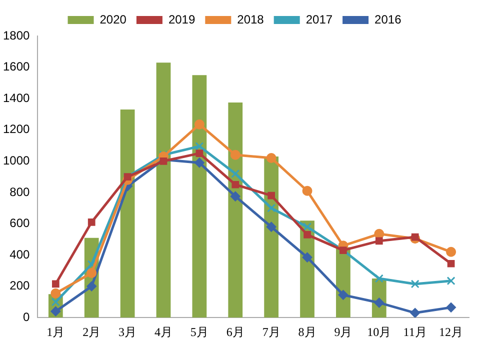 This screenshot has height=343, width=479. I want to click on x-tick-label: 7月, so click(271, 331).